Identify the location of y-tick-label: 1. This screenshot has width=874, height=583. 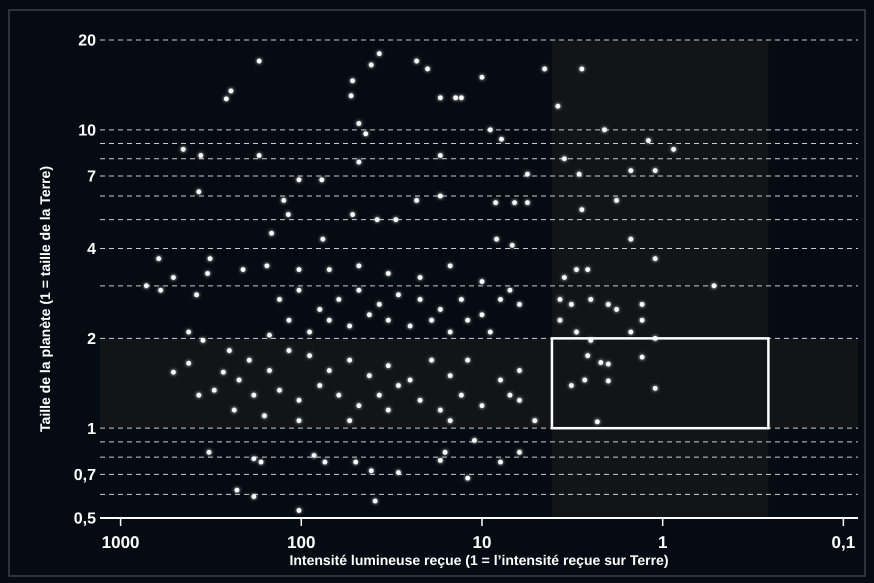
(91, 429).